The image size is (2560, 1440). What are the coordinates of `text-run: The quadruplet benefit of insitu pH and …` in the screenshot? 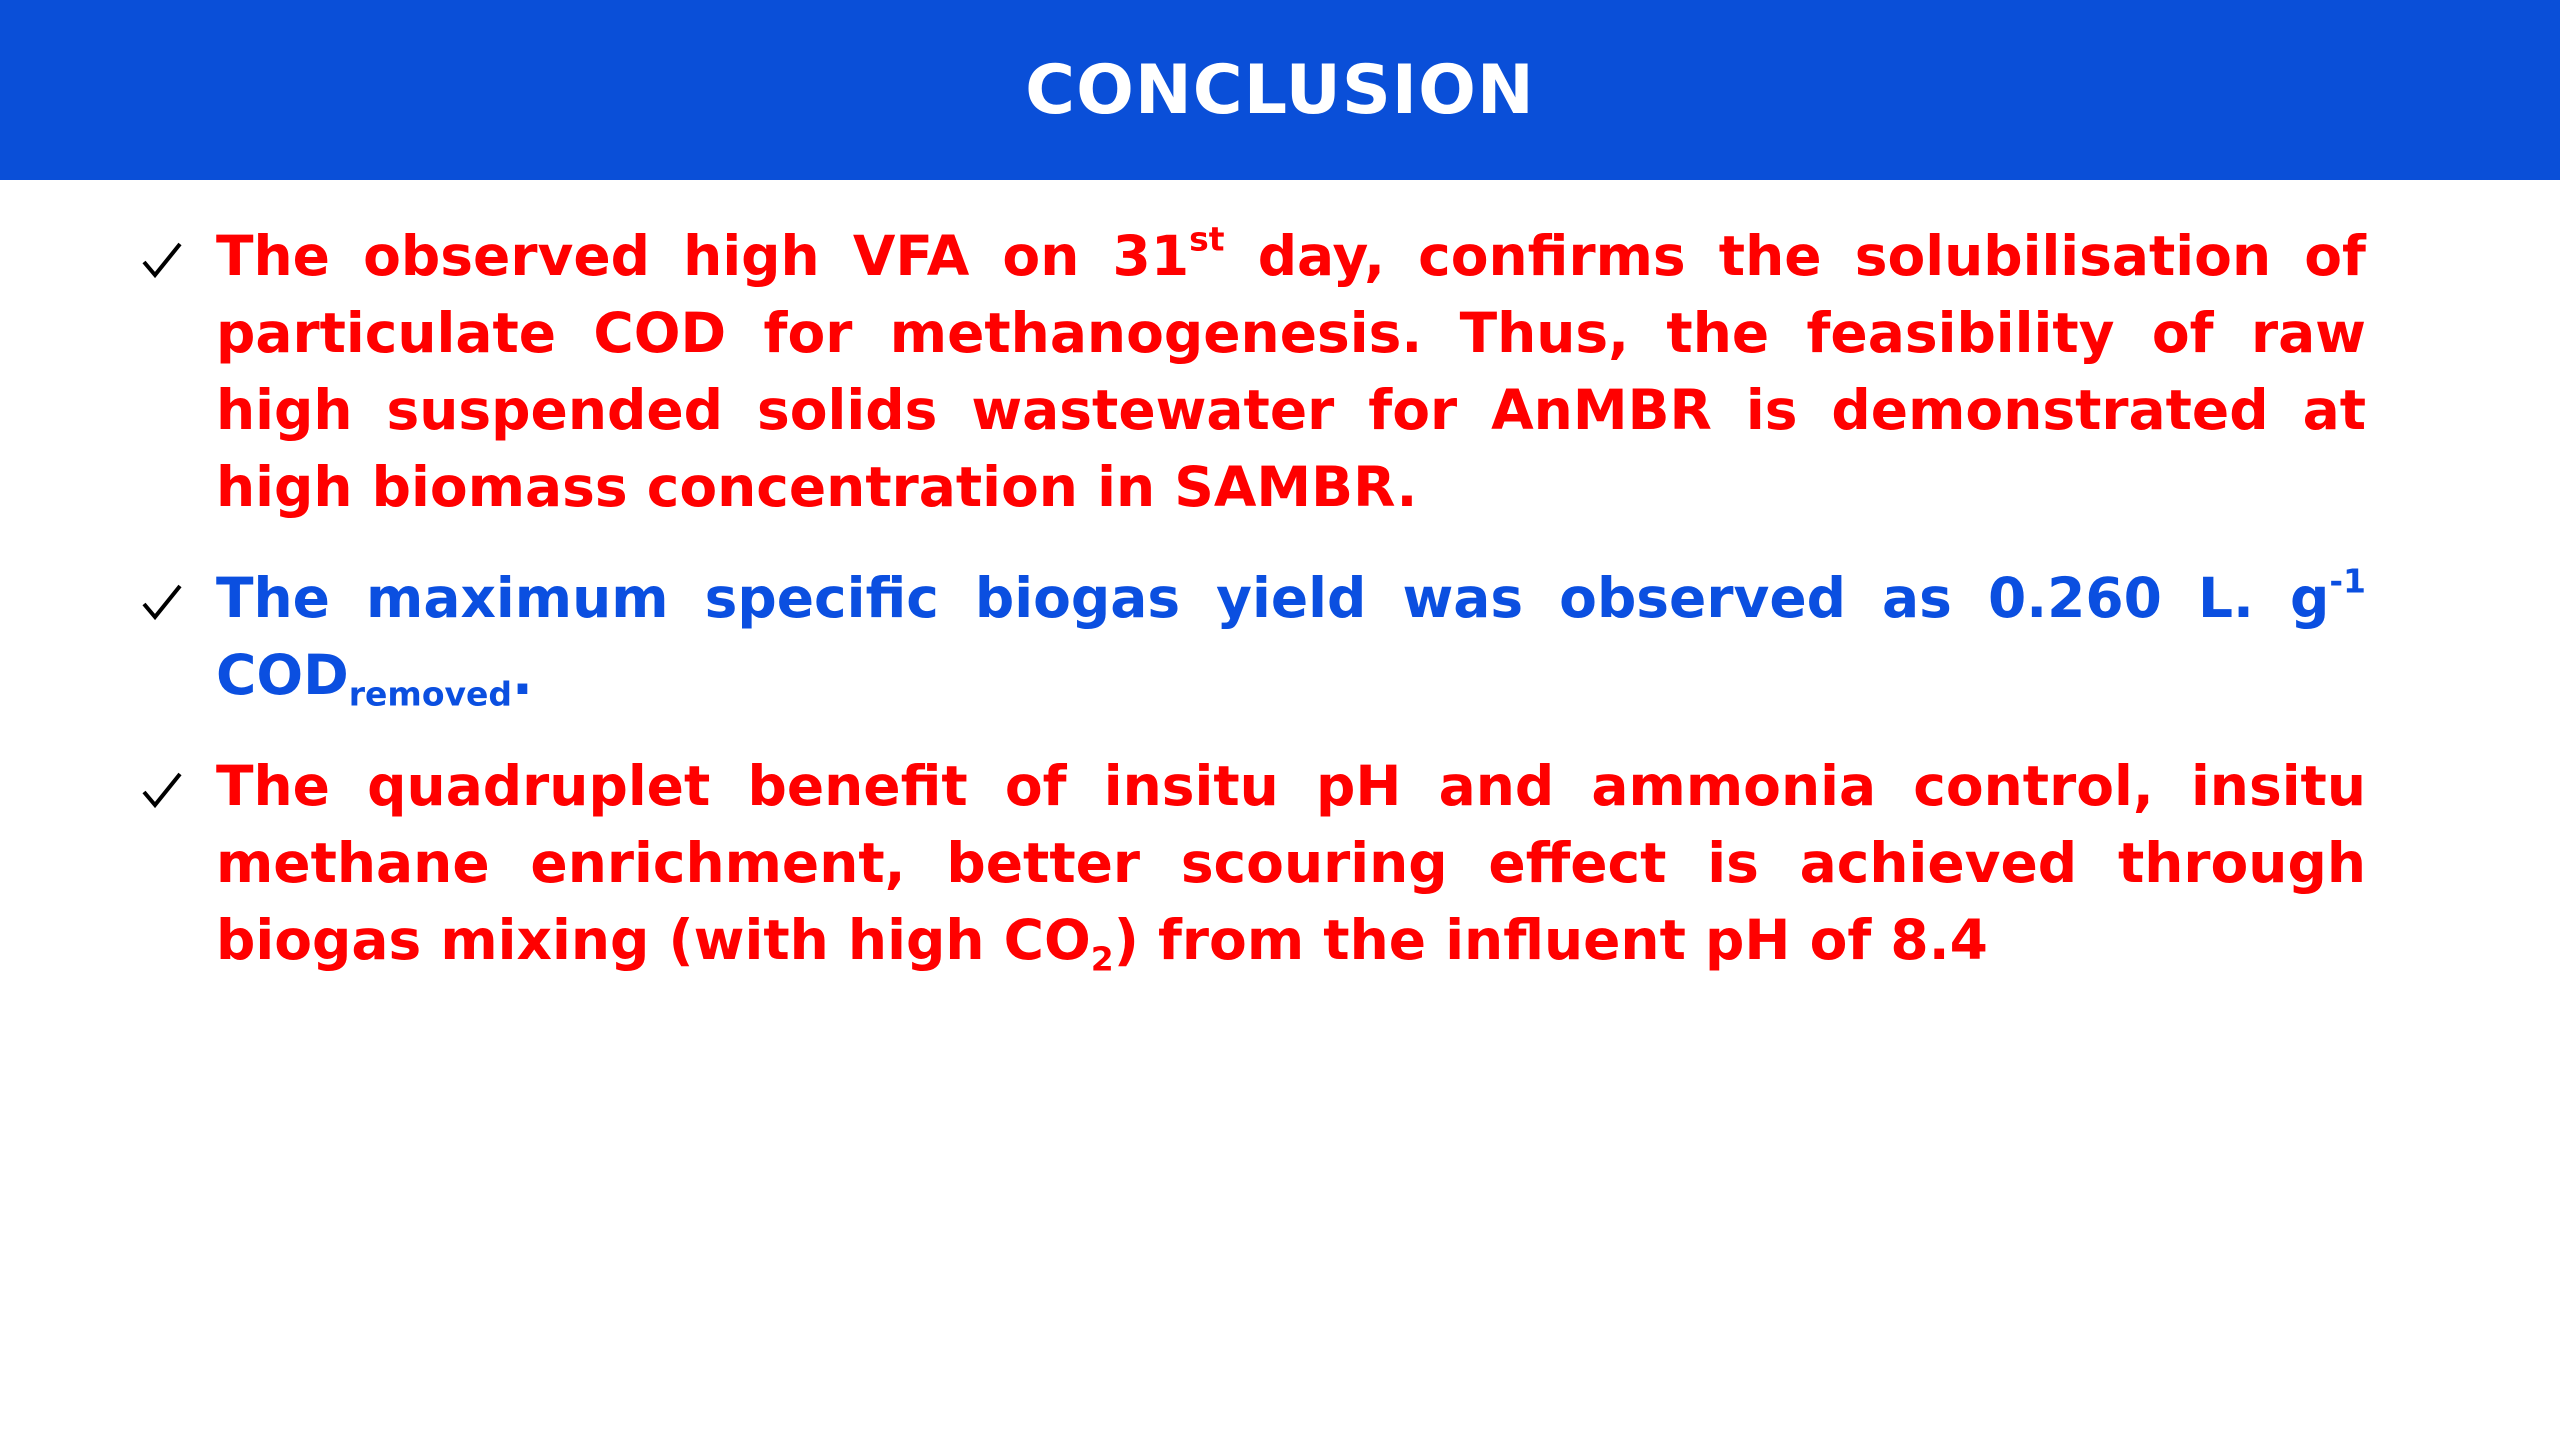 It's located at (1291, 863).